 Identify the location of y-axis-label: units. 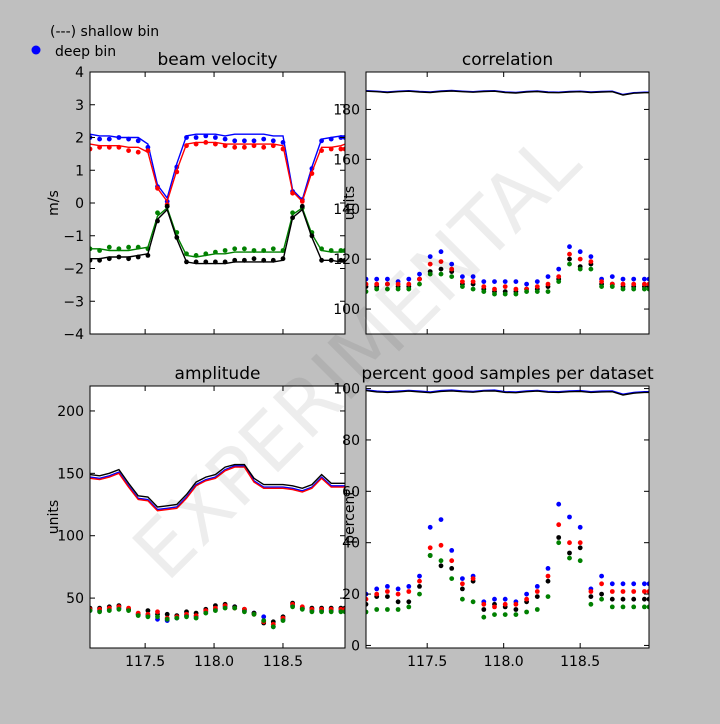
(350, 203).